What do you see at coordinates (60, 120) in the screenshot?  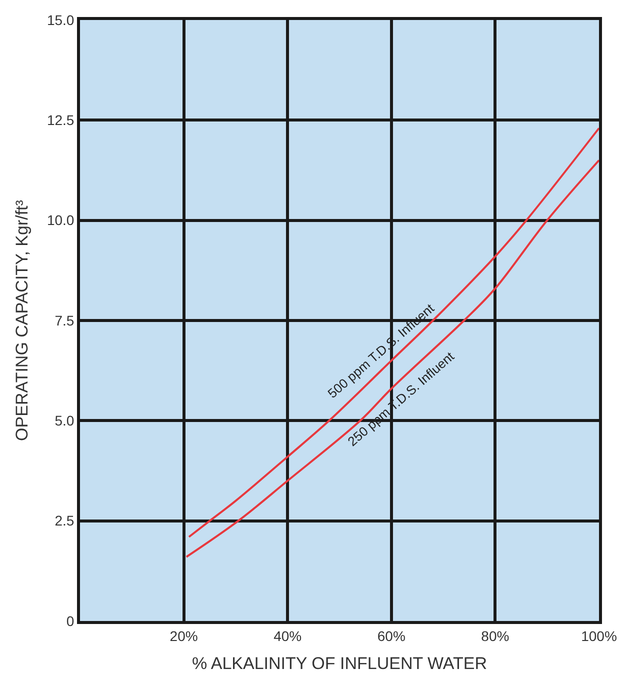 I see `y-tick-label: 12.5` at bounding box center [60, 120].